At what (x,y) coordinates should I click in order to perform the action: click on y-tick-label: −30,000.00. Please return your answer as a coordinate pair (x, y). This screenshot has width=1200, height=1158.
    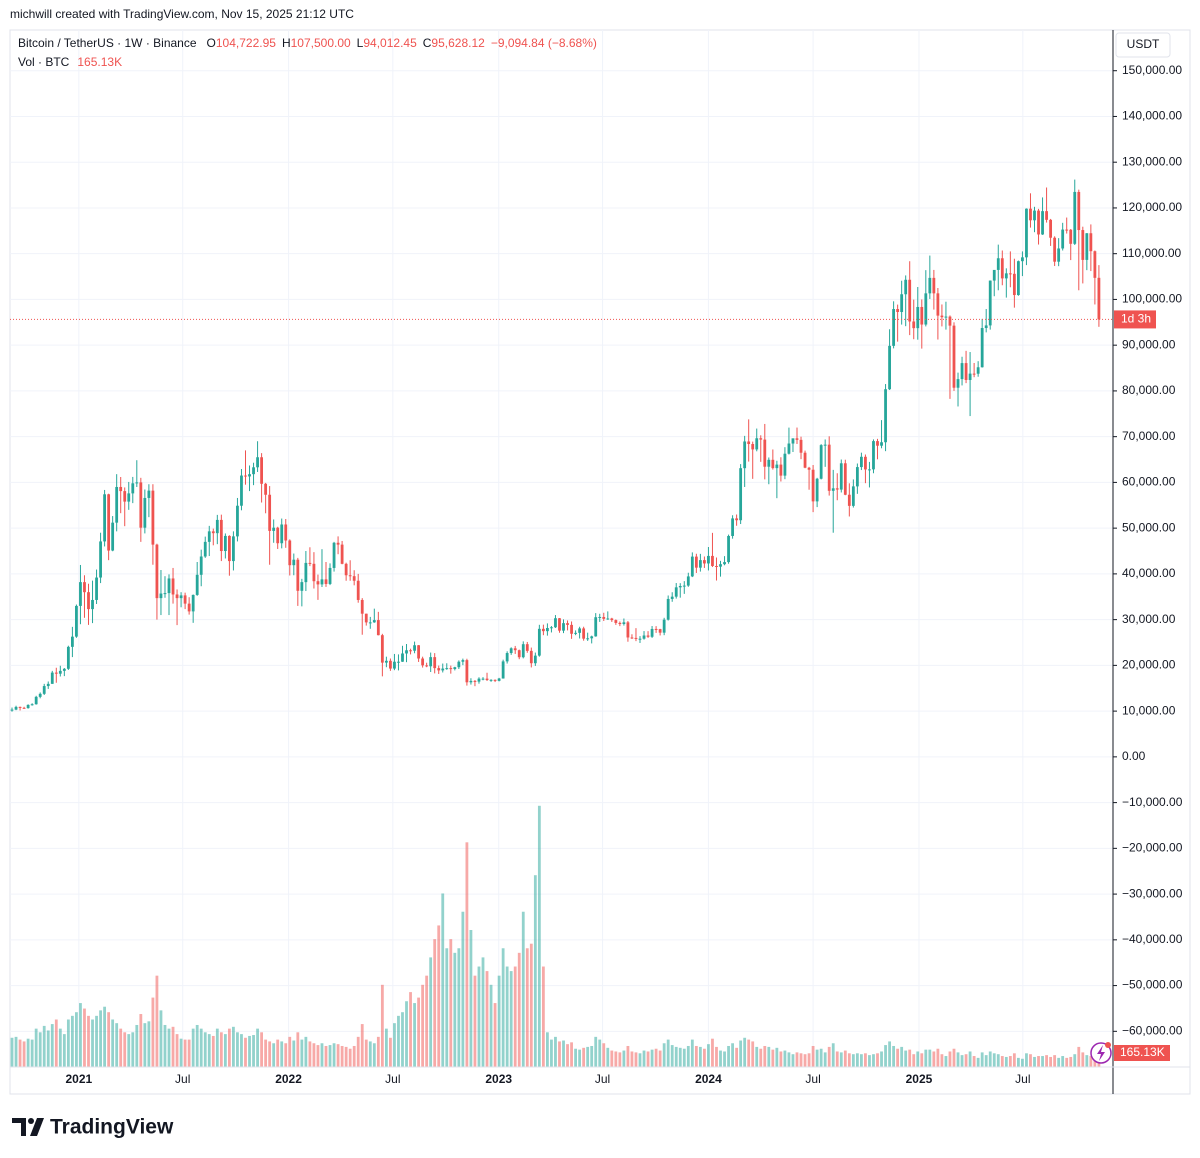
    Looking at the image, I should click on (1152, 893).